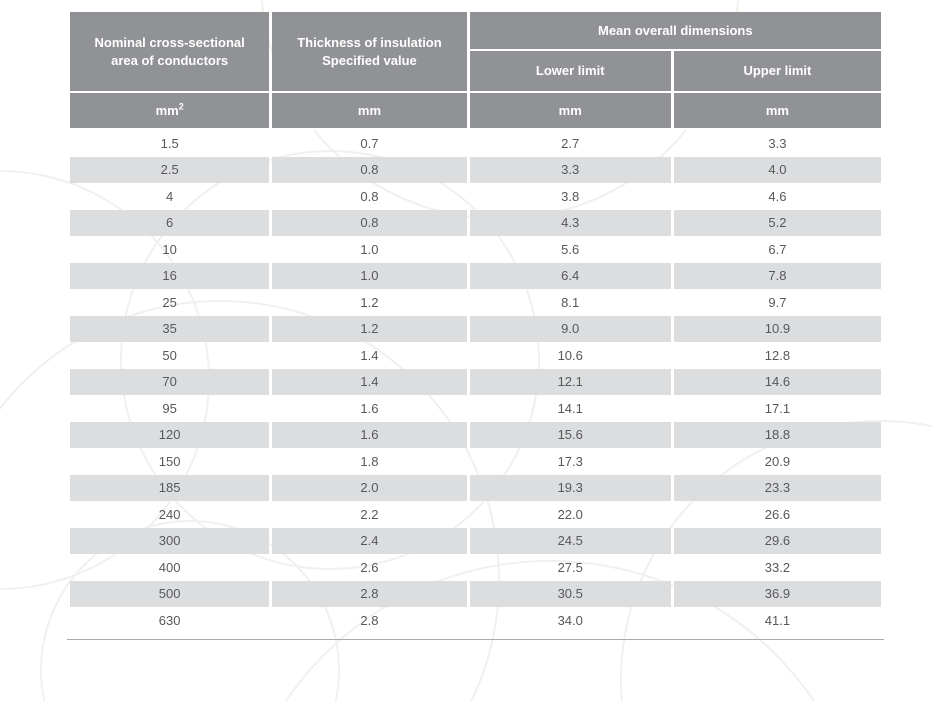  What do you see at coordinates (570, 355) in the screenshot?
I see `table-cell: 10.6` at bounding box center [570, 355].